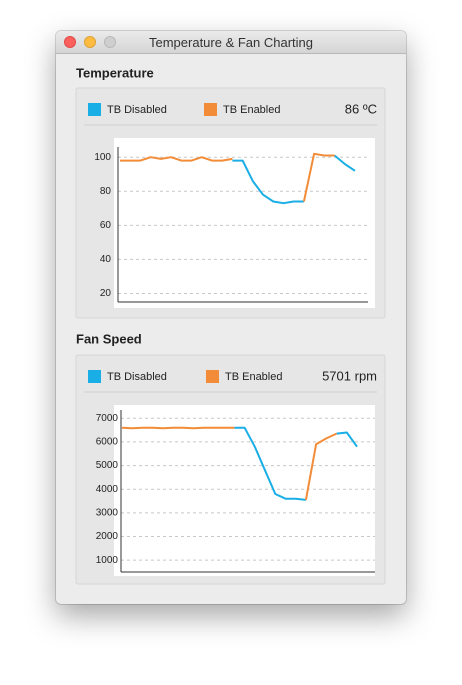 This screenshot has height=685, width=462. What do you see at coordinates (106, 191) in the screenshot?
I see `y-tick-label: 80` at bounding box center [106, 191].